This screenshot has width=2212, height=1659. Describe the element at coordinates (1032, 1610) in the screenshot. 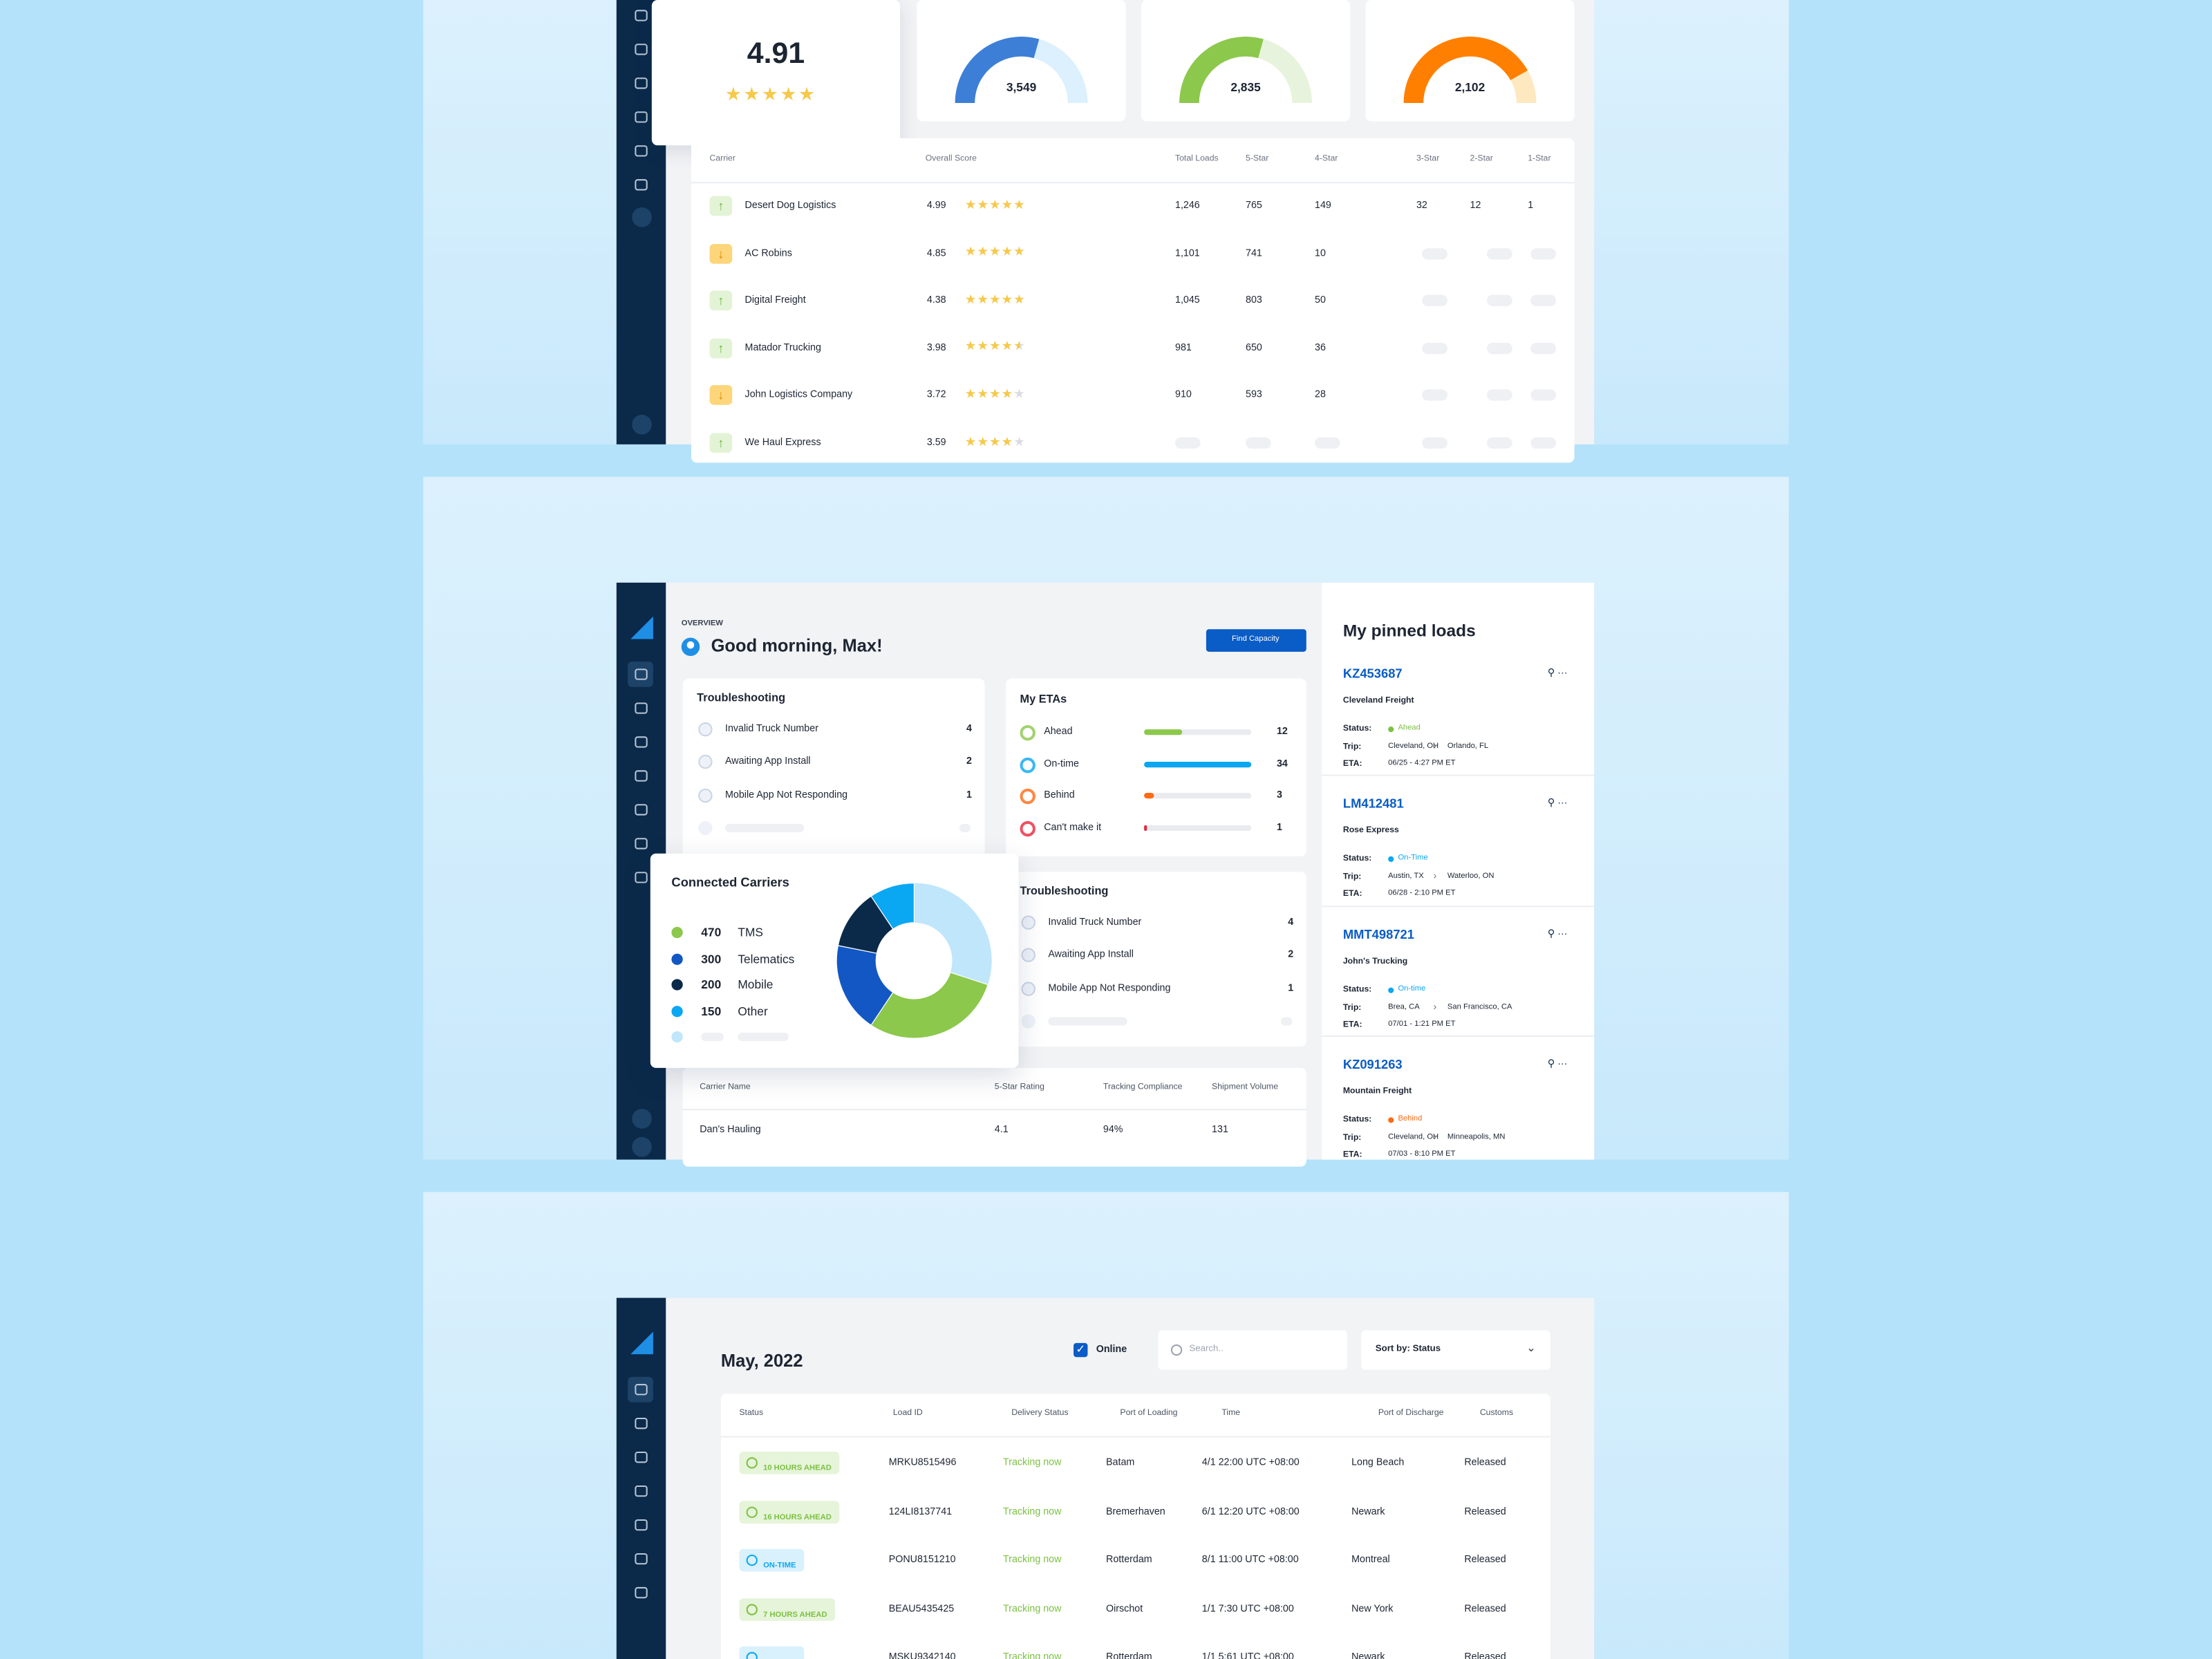

I see `text: Tracking now` at that location.